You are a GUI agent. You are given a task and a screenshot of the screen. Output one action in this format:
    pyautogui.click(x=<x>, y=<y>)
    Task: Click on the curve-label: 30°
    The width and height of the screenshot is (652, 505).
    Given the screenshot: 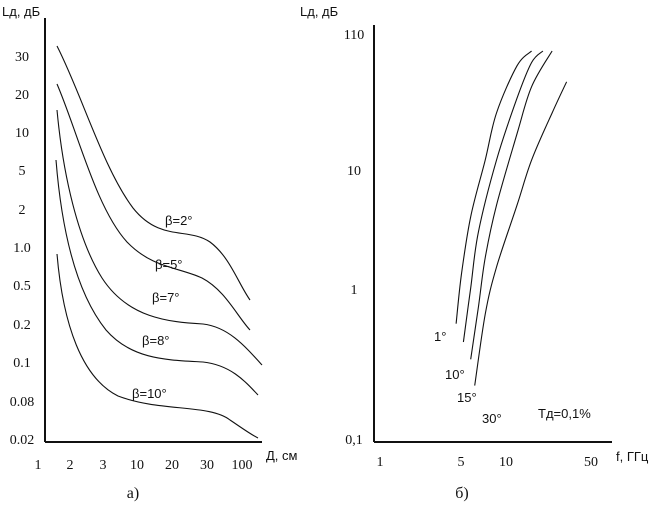 What is the action you would take?
    pyautogui.click(x=492, y=418)
    